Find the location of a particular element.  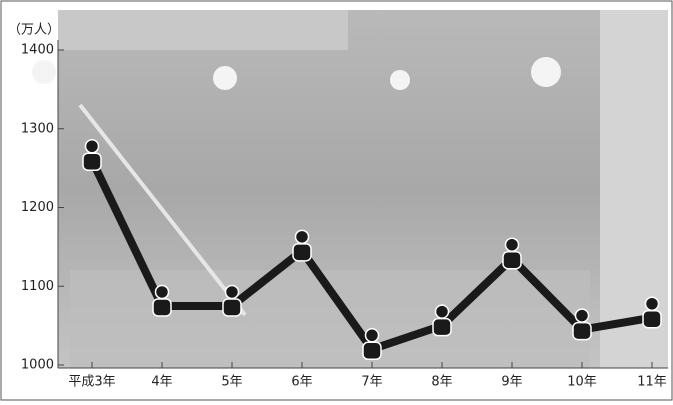

x-tick-label: 平成3年 is located at coordinates (91, 382).